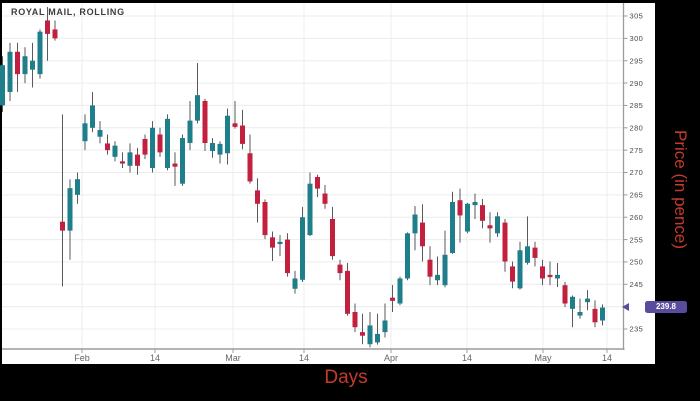 The width and height of the screenshot is (700, 401). What do you see at coordinates (346, 377) in the screenshot?
I see `x-axis-title: Days` at bounding box center [346, 377].